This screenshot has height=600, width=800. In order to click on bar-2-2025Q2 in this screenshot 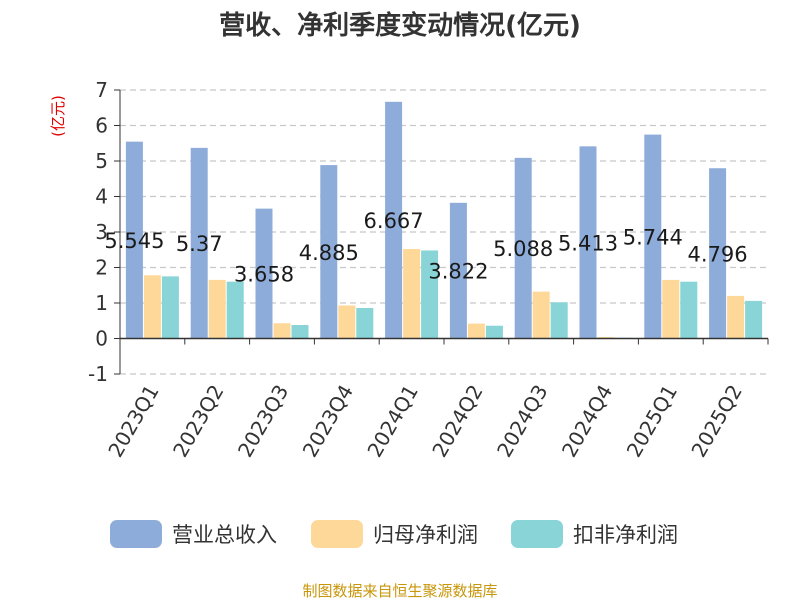, I will do `click(736, 317)`.